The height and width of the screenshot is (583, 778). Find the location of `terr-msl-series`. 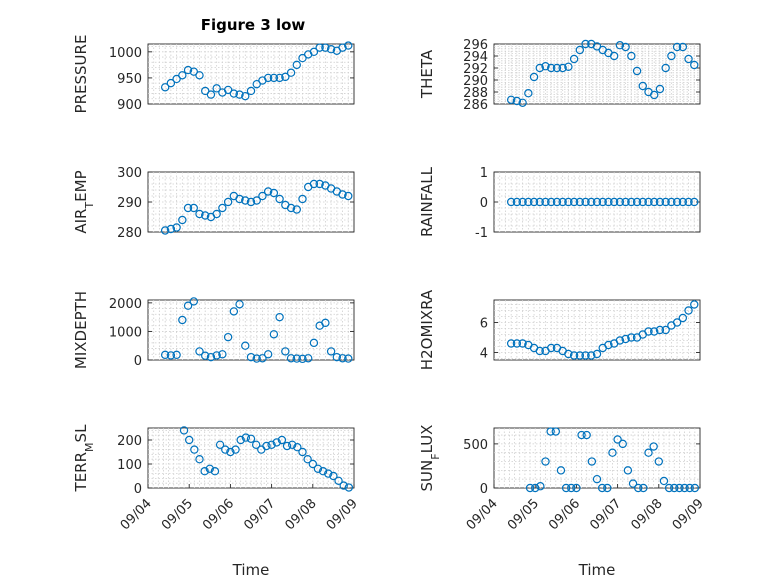

terr-msl-series is located at coordinates (266, 459).